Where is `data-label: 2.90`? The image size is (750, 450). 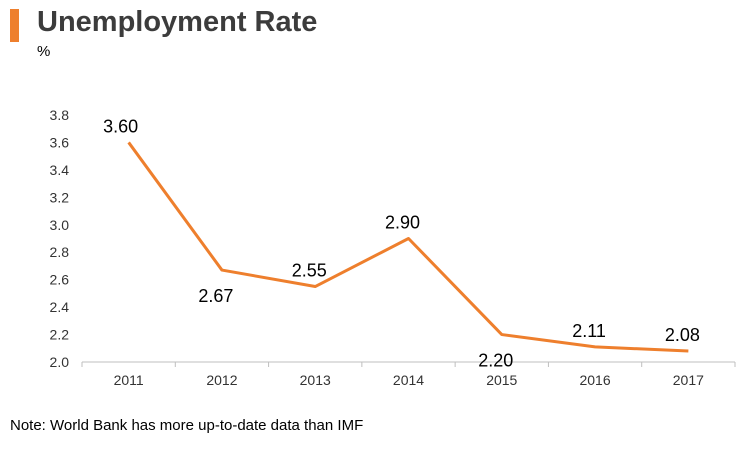 data-label: 2.90 is located at coordinates (402, 223).